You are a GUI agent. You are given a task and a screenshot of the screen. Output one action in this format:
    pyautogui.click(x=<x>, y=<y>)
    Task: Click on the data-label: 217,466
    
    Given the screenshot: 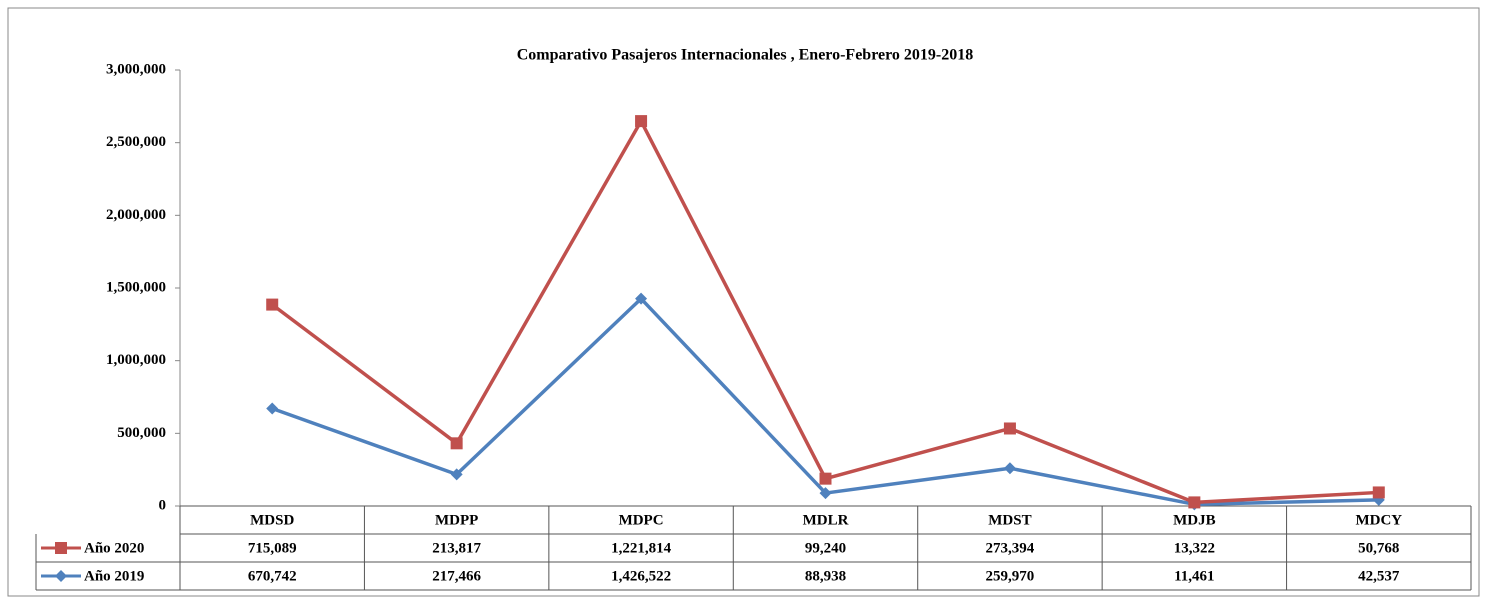 What is the action you would take?
    pyautogui.click(x=456, y=576)
    